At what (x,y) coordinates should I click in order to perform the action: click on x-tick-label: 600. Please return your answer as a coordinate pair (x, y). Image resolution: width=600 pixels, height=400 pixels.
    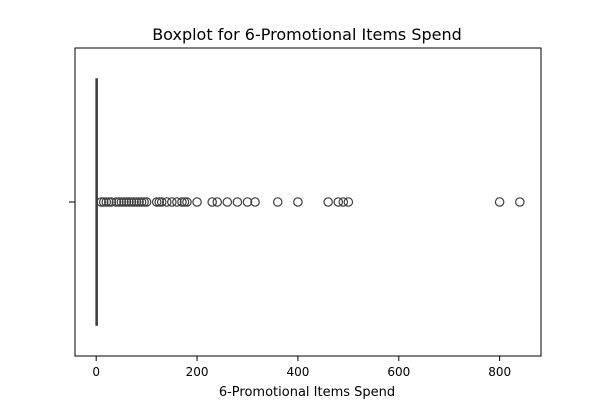
    Looking at the image, I should click on (398, 372).